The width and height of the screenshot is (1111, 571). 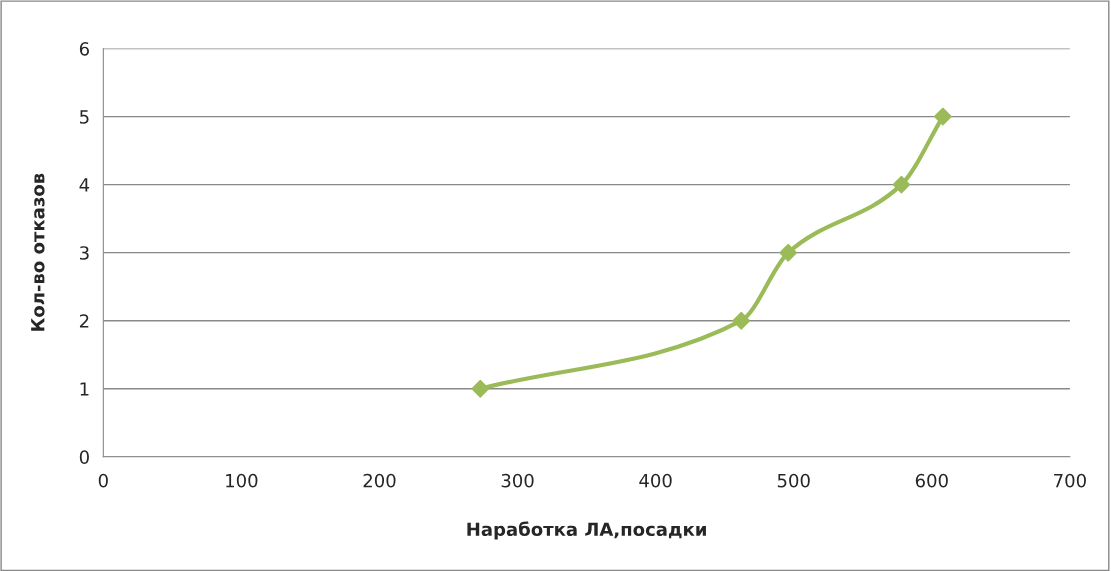 What do you see at coordinates (84, 48) in the screenshot?
I see `y-tick-label: 6` at bounding box center [84, 48].